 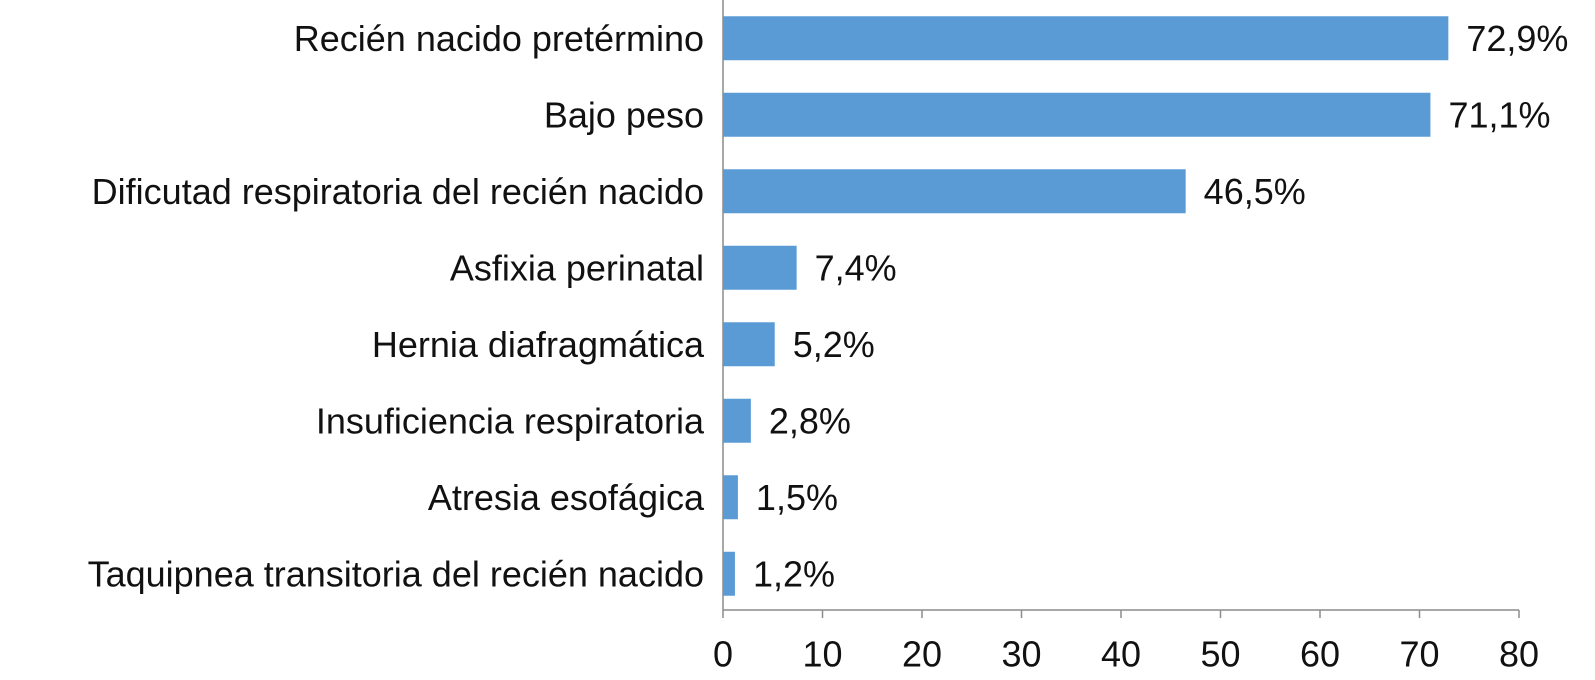 What do you see at coordinates (1519, 654) in the screenshot?
I see `x-tick-label: 80` at bounding box center [1519, 654].